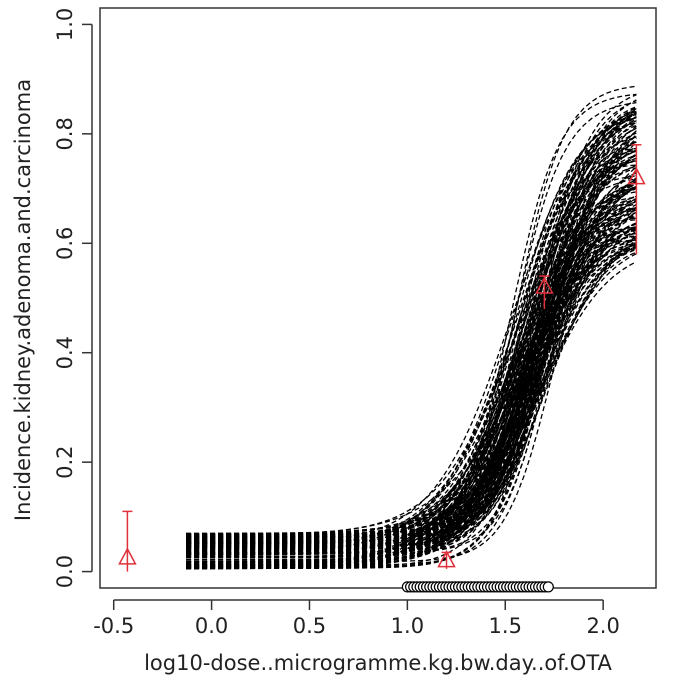 The width and height of the screenshot is (680, 682). What do you see at coordinates (309, 626) in the screenshot?
I see `x-tick-label: 0.5` at bounding box center [309, 626].